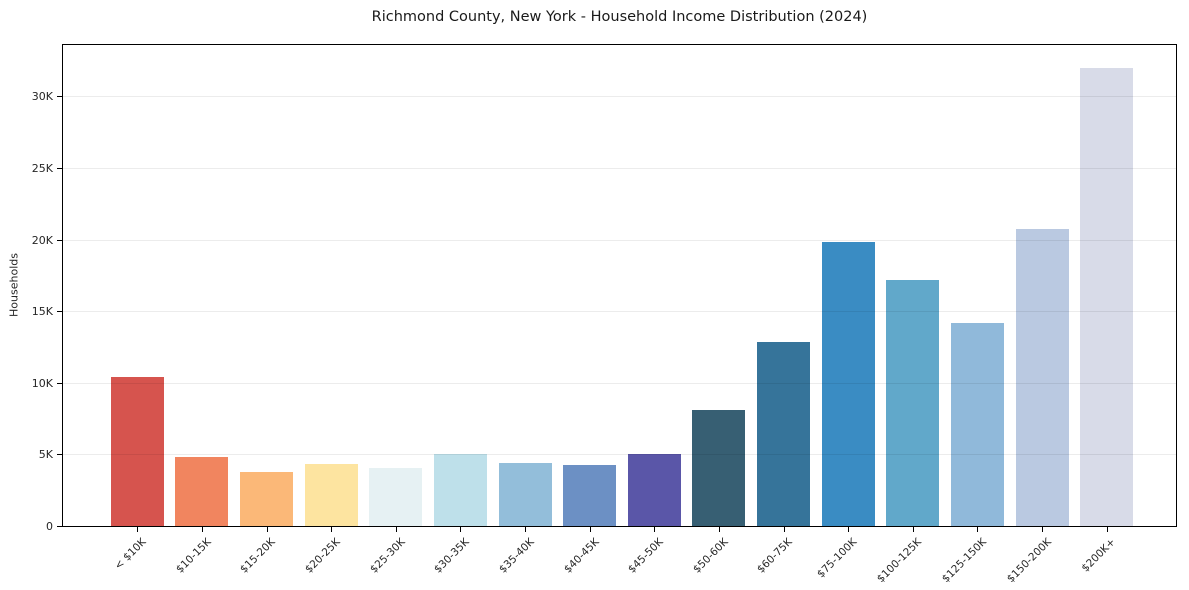  I want to click on x-tick-label: $40-45K, so click(581, 556).